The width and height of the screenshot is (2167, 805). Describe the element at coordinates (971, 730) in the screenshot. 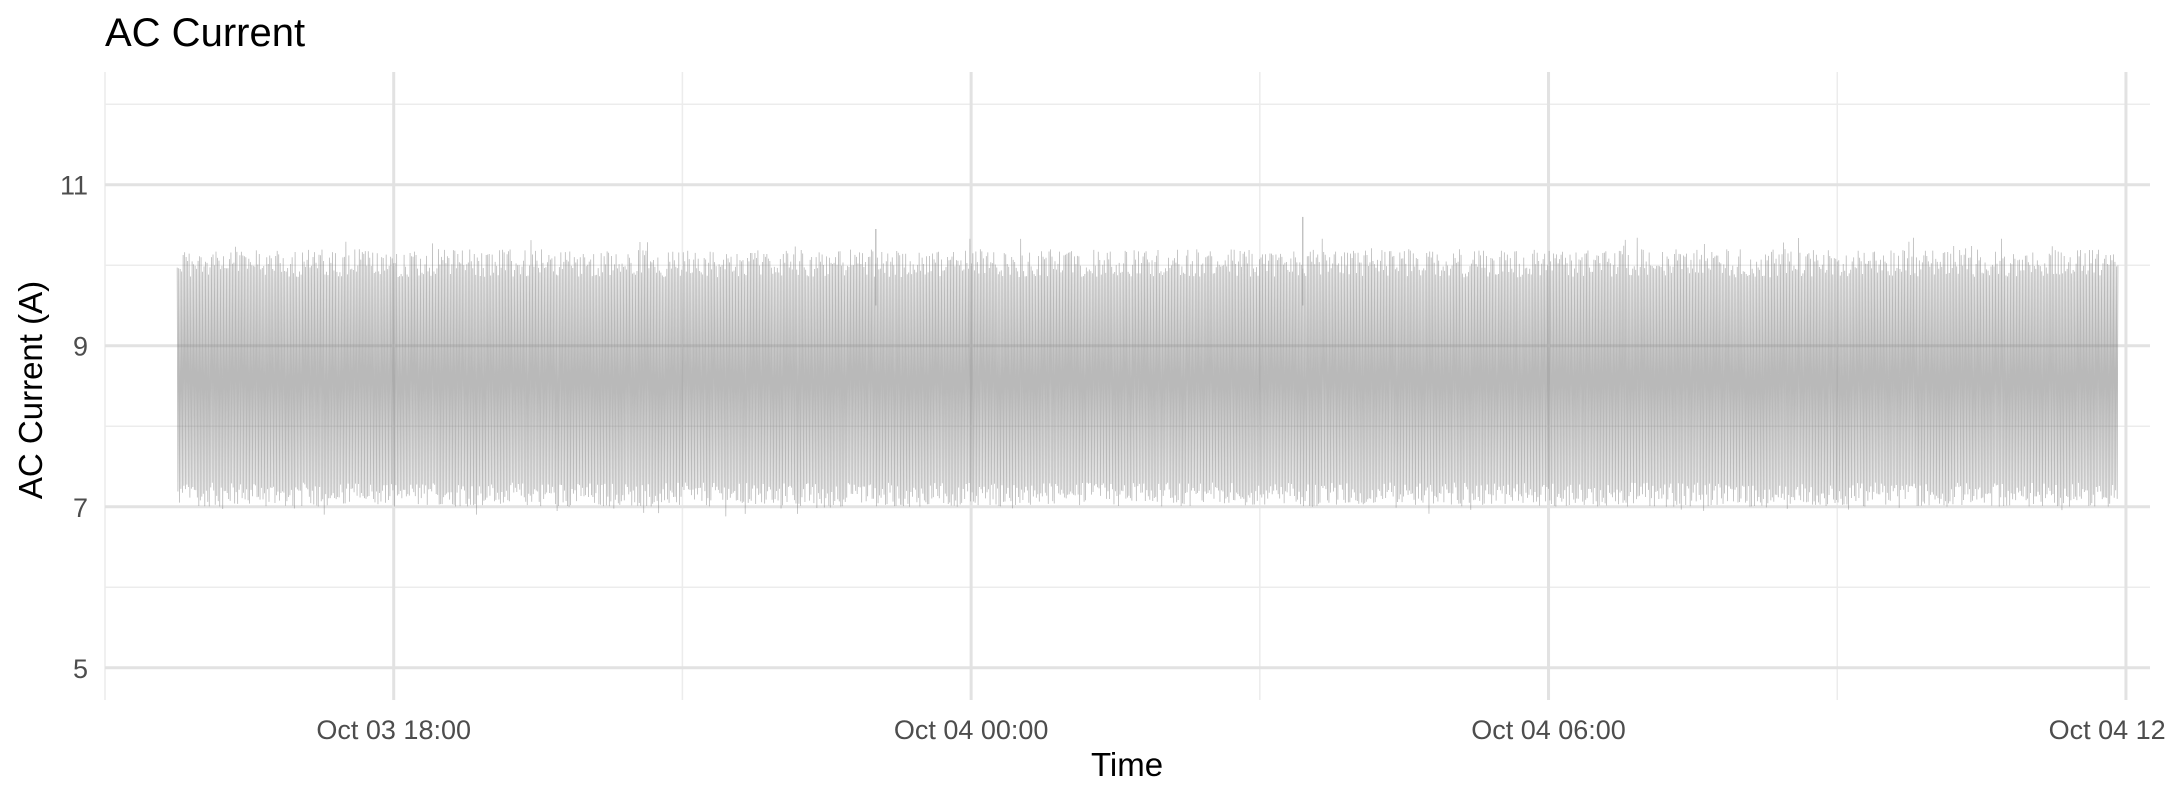

I see `x-tick-label: Oct 04 00:00` at that location.